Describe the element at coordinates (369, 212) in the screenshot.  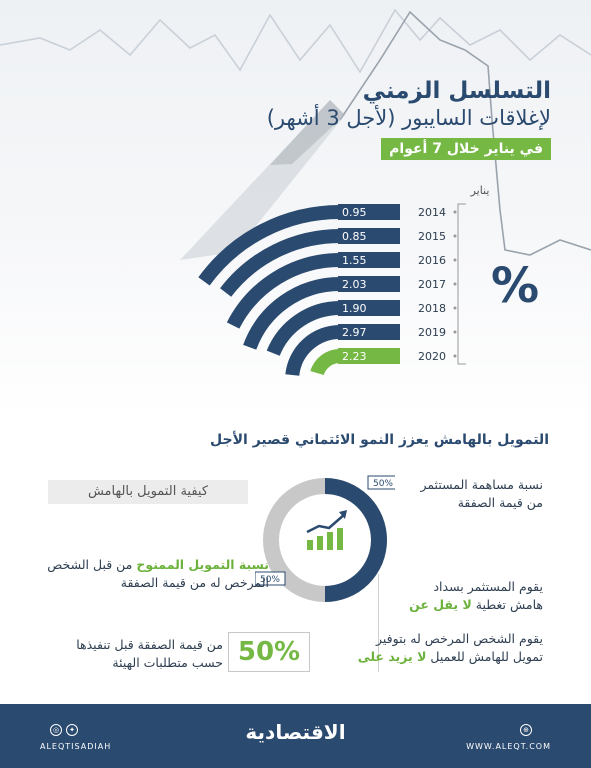
I see `value-label-bg-2014` at that location.